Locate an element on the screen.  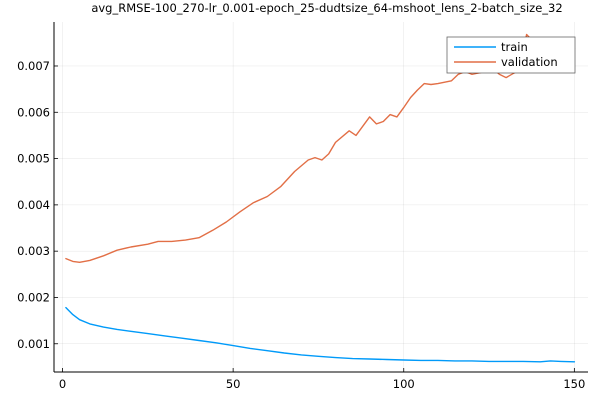
x-tick-label: 100 is located at coordinates (404, 384).